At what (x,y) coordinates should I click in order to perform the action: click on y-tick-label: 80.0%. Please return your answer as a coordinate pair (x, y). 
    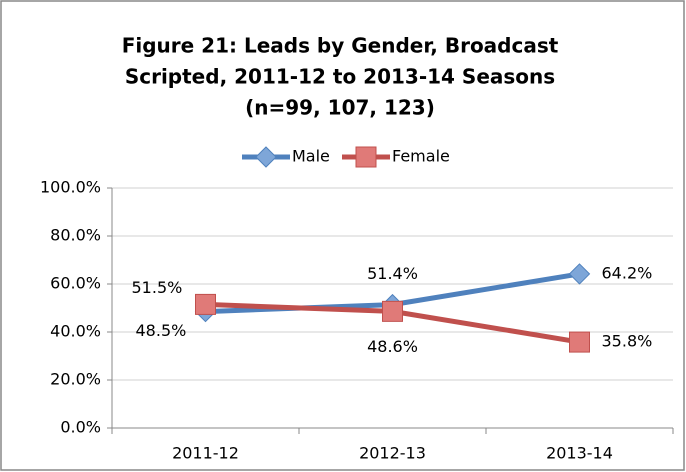
    Looking at the image, I should click on (75, 235).